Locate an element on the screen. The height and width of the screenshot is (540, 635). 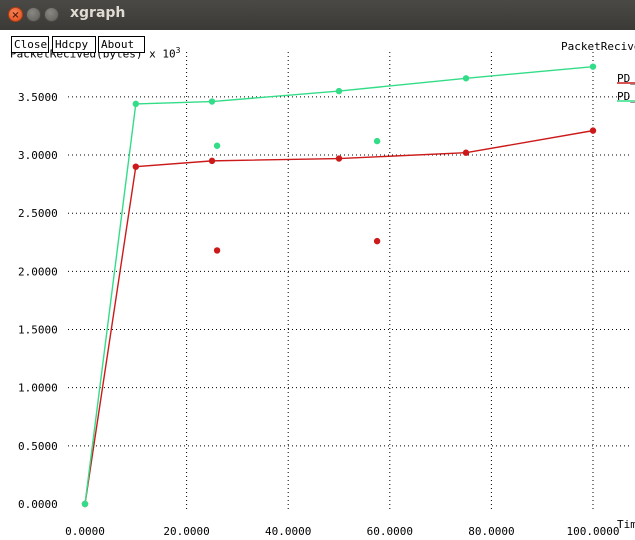
y-tick-label: 2.5000 is located at coordinates (38, 213).